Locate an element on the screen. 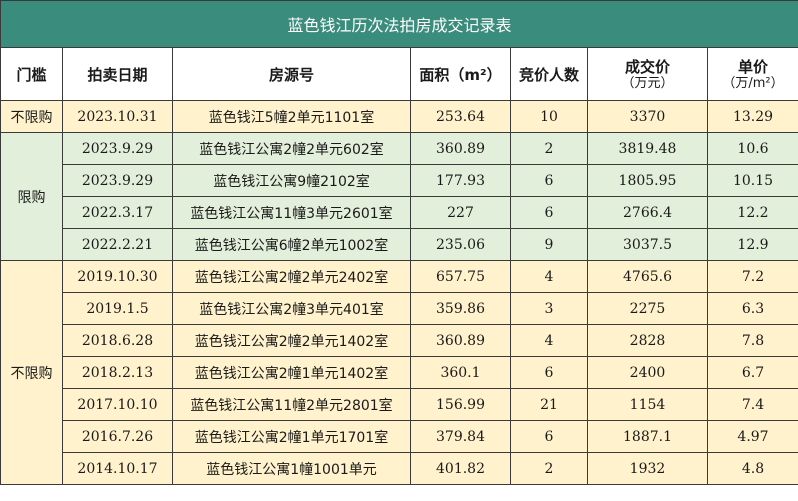  header-price: 成交价 （万元） is located at coordinates (647, 74).